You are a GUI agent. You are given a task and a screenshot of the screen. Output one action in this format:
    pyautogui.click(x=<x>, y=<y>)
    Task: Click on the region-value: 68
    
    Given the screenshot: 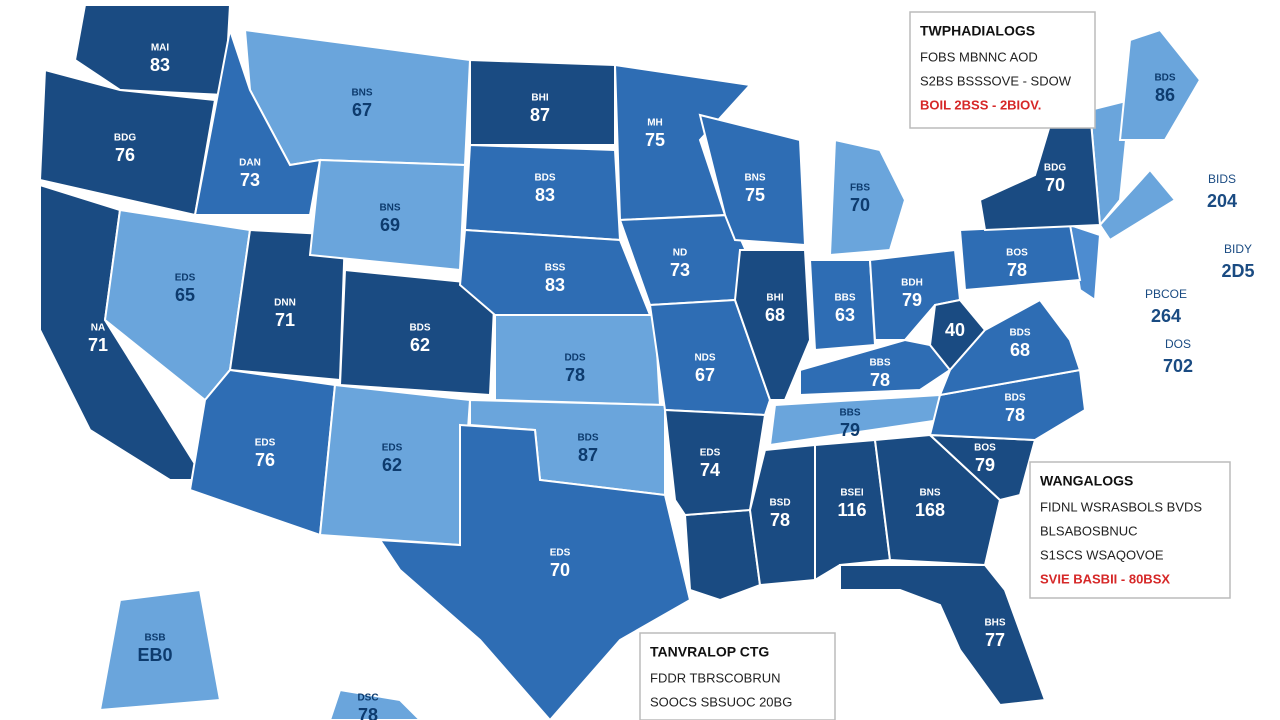 What is the action you would take?
    pyautogui.click(x=1020, y=350)
    